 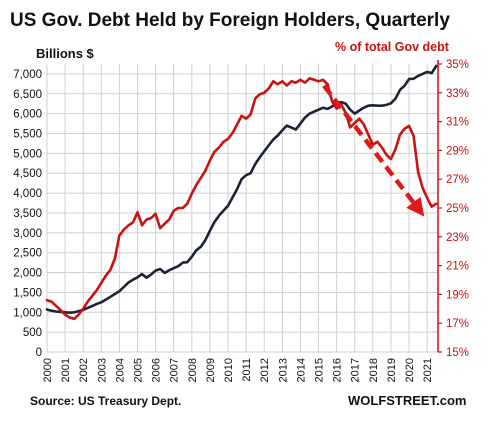 I want to click on x-tick-label: 2010, so click(x=229, y=370).